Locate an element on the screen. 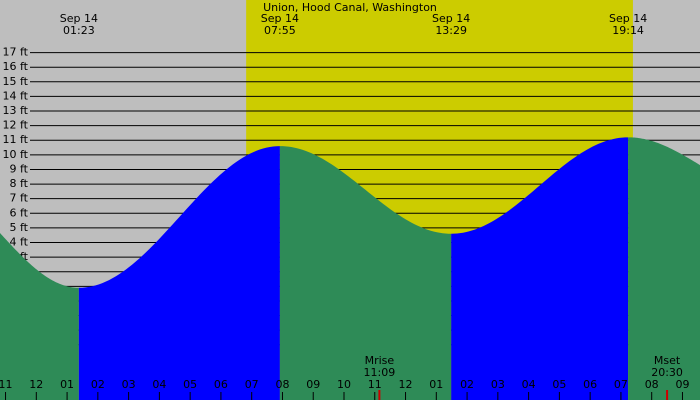 The height and width of the screenshot is (400, 700). moon-event-label: Mset is located at coordinates (667, 360).